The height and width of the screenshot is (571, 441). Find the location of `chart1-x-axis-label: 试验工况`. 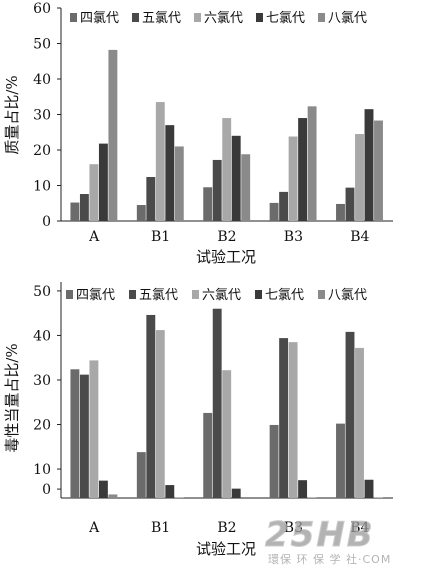

chart1-x-axis-label: 试验工况 is located at coordinates (226, 257).